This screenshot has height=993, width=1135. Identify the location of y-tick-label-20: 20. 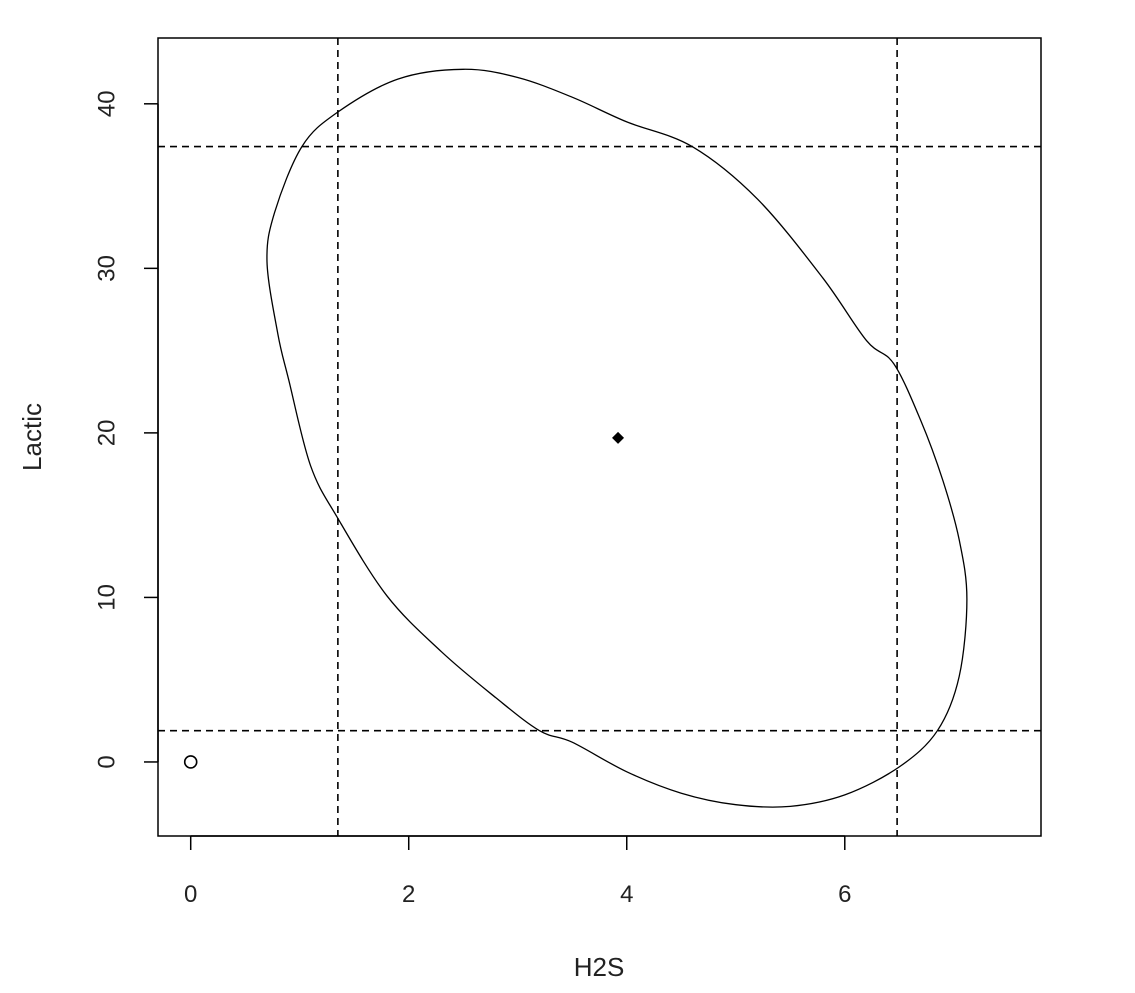
(106, 433).